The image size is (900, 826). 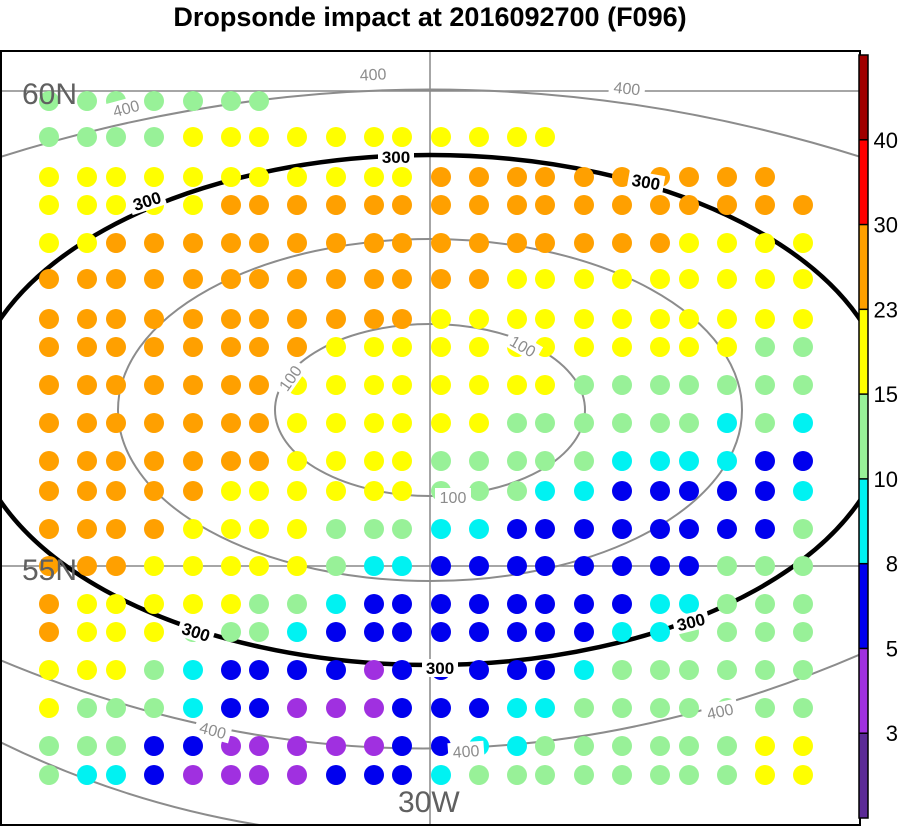 What do you see at coordinates (126, 109) in the screenshot?
I see `contour-label-text: 400` at bounding box center [126, 109].